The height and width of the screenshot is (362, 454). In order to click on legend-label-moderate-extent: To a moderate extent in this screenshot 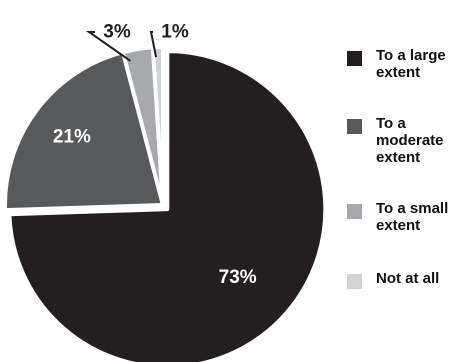, I will do `click(410, 140)`.